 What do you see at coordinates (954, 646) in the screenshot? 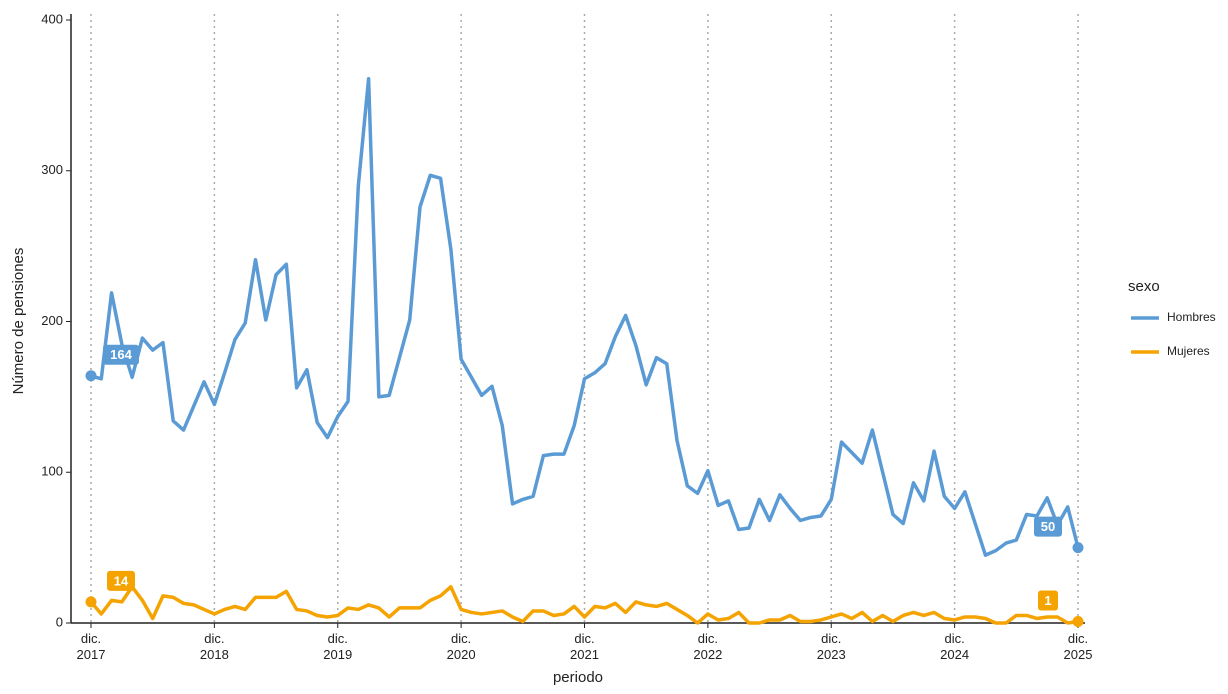
I see `x-tick-label: dic. 2024` at bounding box center [954, 646].